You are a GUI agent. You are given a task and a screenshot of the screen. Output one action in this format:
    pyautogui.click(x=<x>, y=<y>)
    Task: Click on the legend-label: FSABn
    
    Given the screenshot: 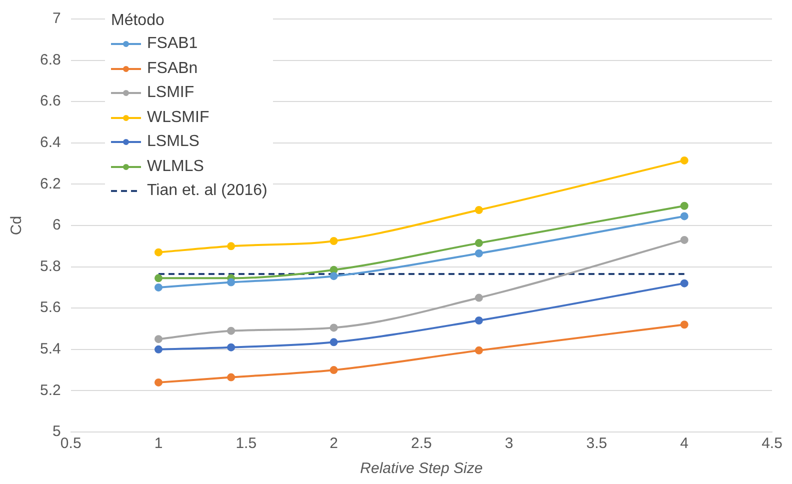 What is the action you would take?
    pyautogui.click(x=172, y=69)
    